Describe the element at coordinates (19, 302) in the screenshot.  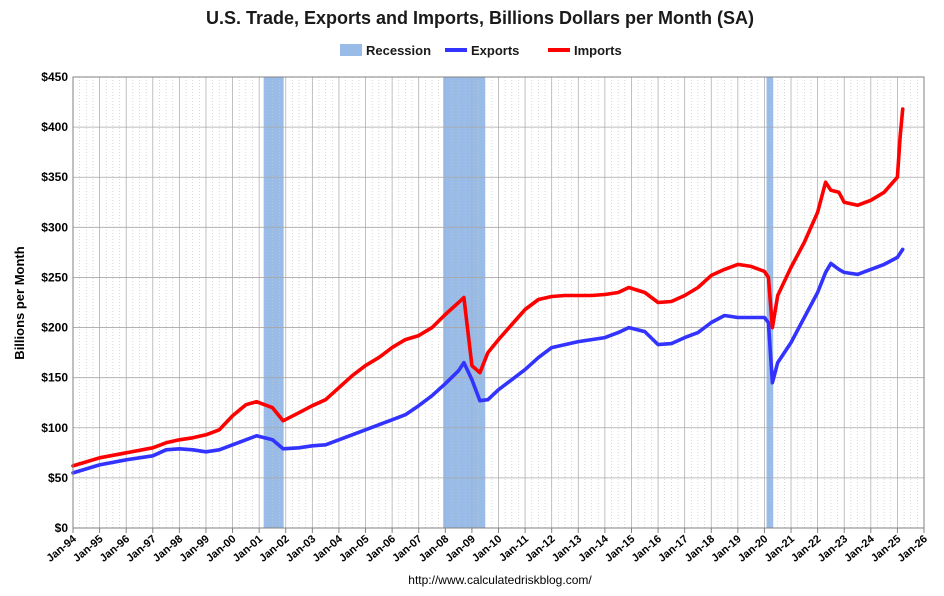
I see `y-axis-label: Billions per Month` at that location.